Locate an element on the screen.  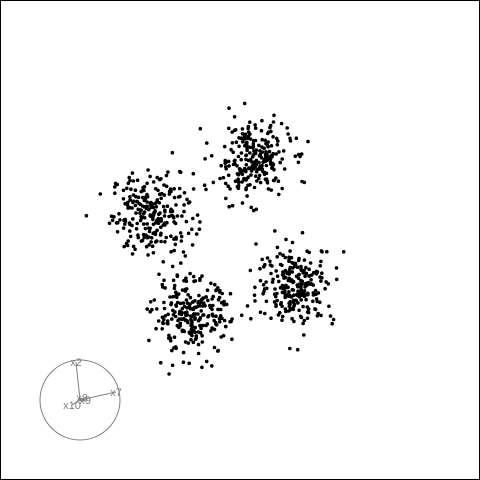
axis-label-x8: x8 is located at coordinates (82, 399).